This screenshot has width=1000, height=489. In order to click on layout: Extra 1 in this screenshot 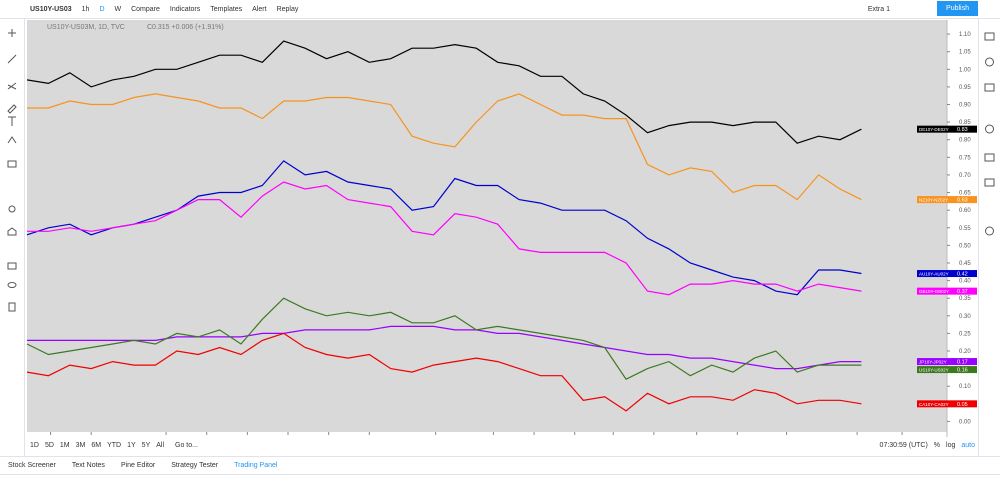, I will do `click(878, 9)`.